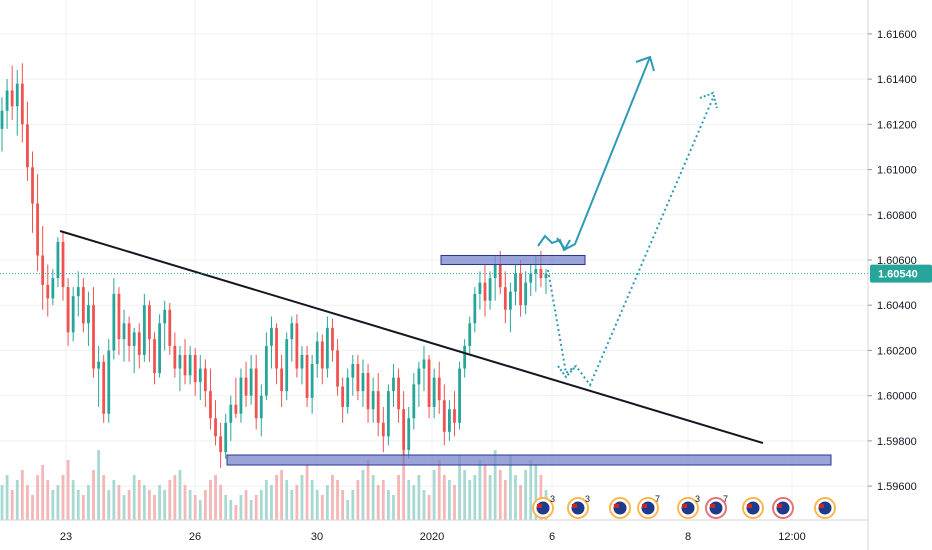 This screenshot has width=932, height=550. I want to click on event-badges: 3 3 7 3 7, so click(684, 506).